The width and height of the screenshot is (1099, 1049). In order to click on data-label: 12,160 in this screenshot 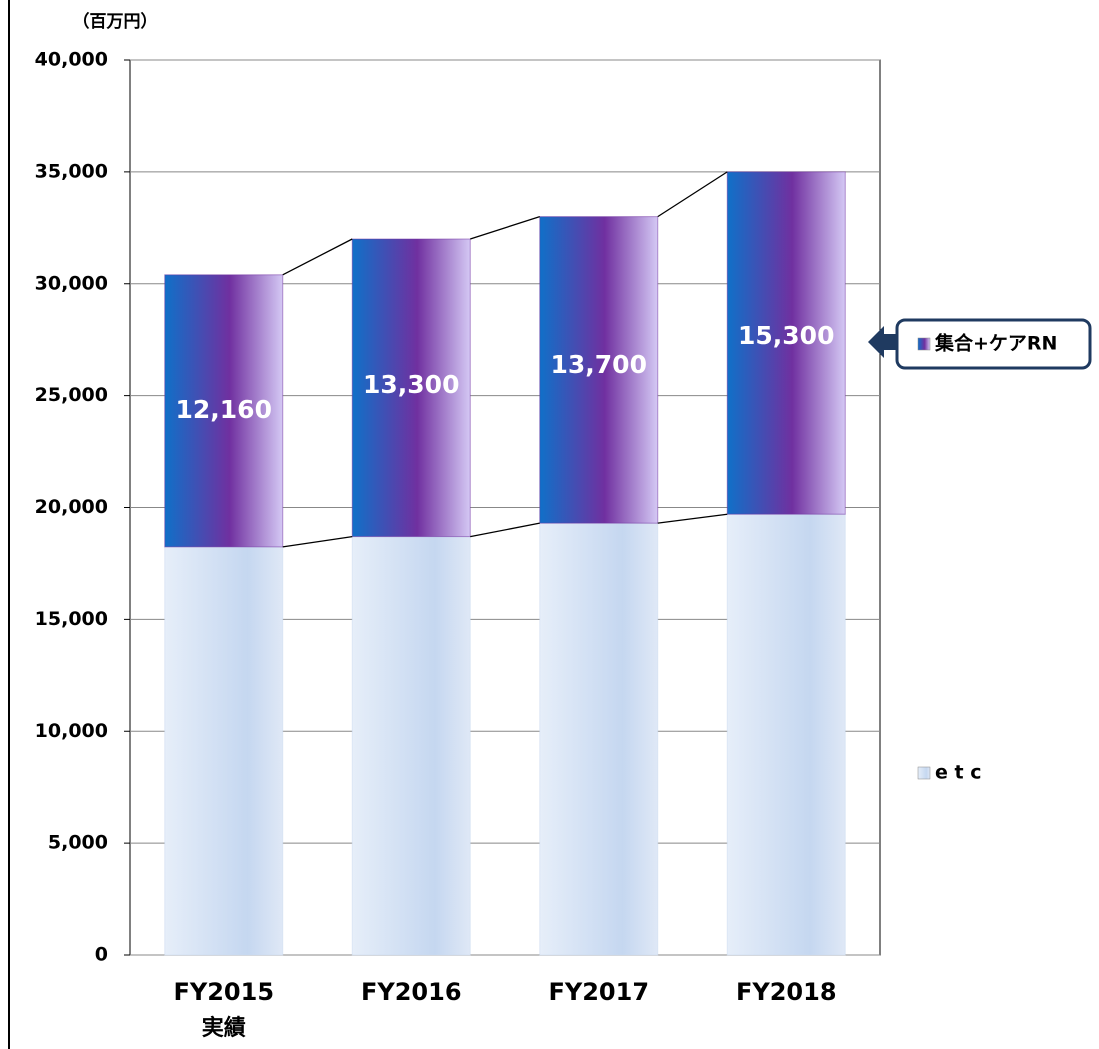, I will do `click(224, 409)`.